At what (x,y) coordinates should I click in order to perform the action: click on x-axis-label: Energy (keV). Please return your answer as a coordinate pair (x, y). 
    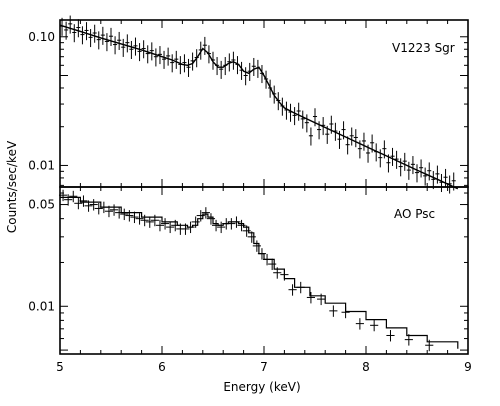
    Looking at the image, I should click on (261, 387).